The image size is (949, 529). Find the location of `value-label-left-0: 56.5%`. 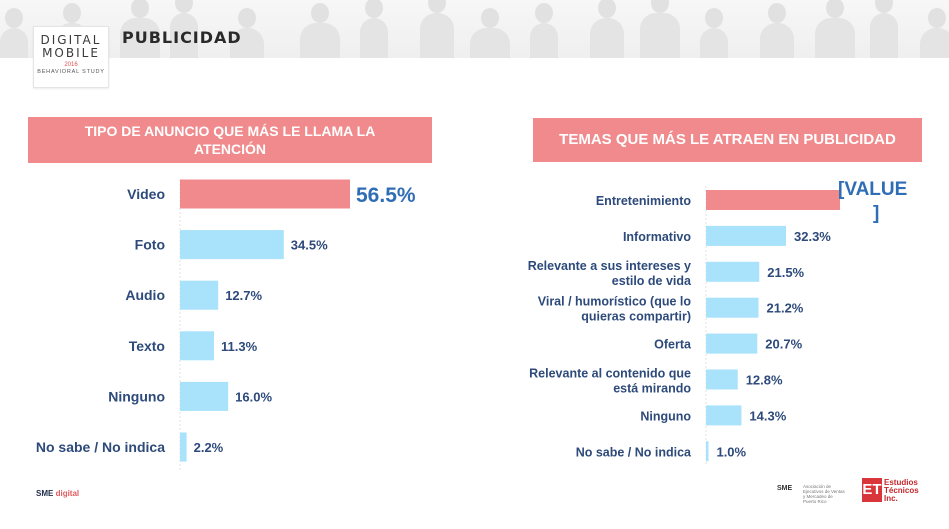

value-label-left-0: 56.5% is located at coordinates (386, 195).